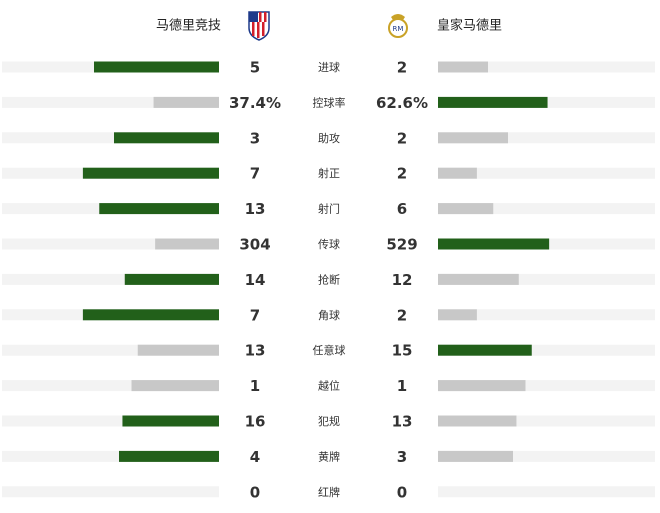 This screenshot has width=660, height=513. What do you see at coordinates (402, 422) in the screenshot?
I see `away-value: 13` at bounding box center [402, 422].